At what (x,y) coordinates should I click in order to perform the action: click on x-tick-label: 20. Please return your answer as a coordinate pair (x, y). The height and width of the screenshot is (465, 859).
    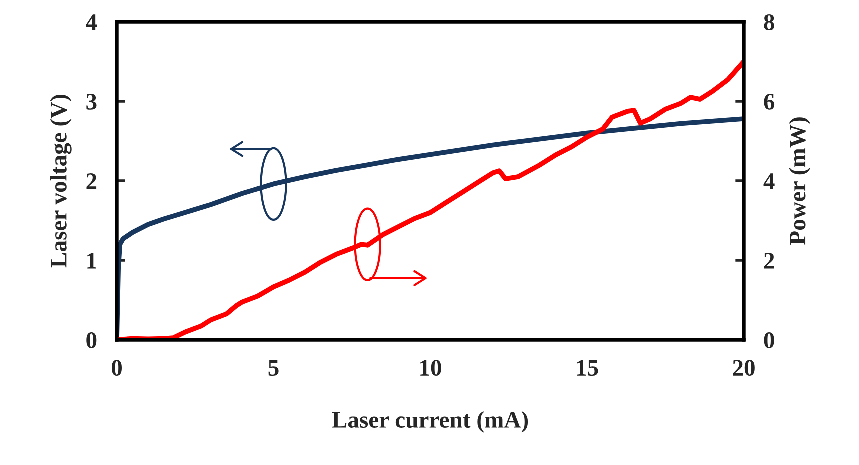
    Looking at the image, I should click on (744, 368).